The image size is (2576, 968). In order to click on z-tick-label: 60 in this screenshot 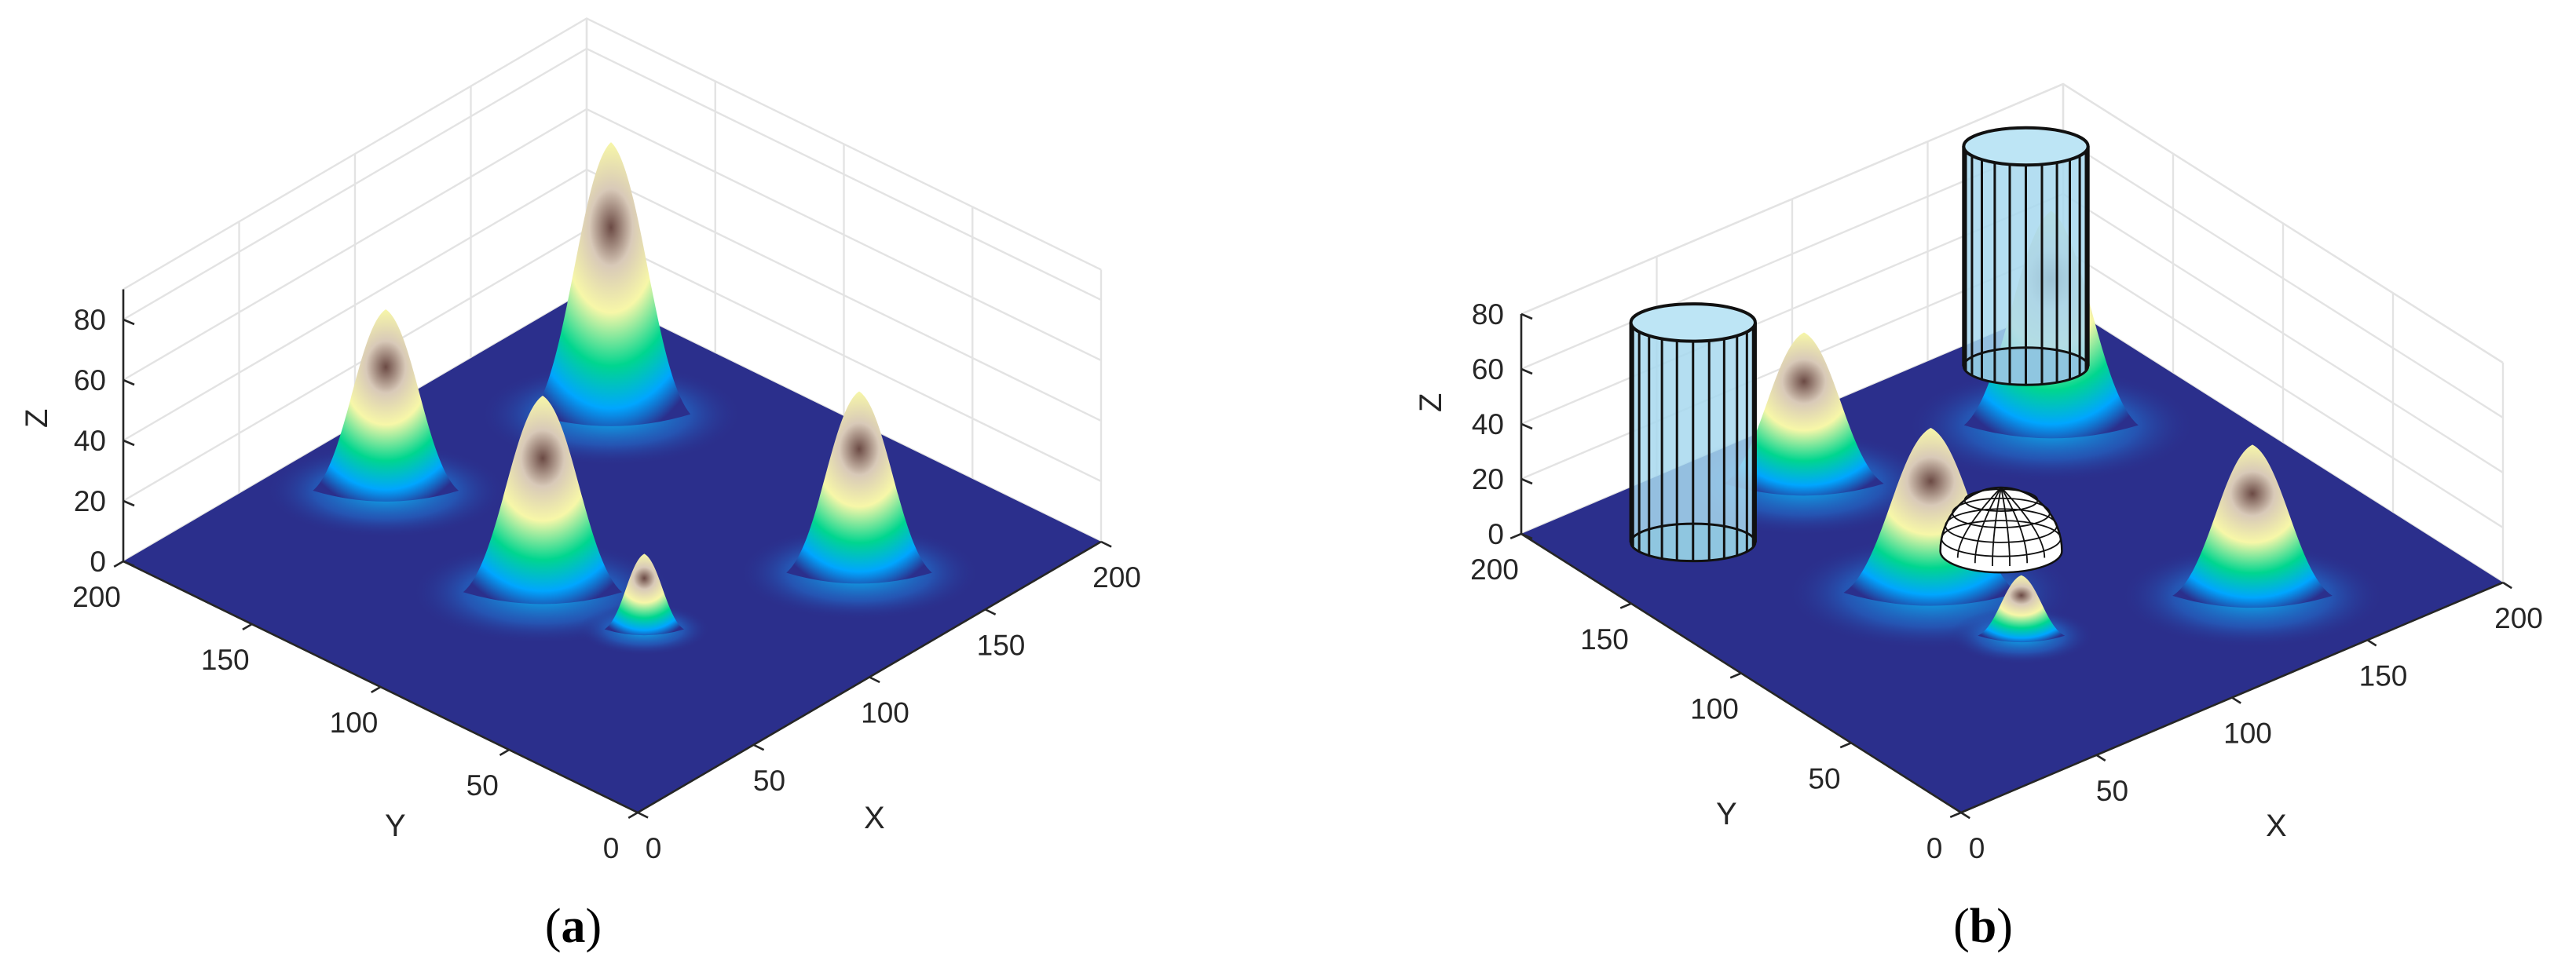, I will do `click(1488, 369)`.